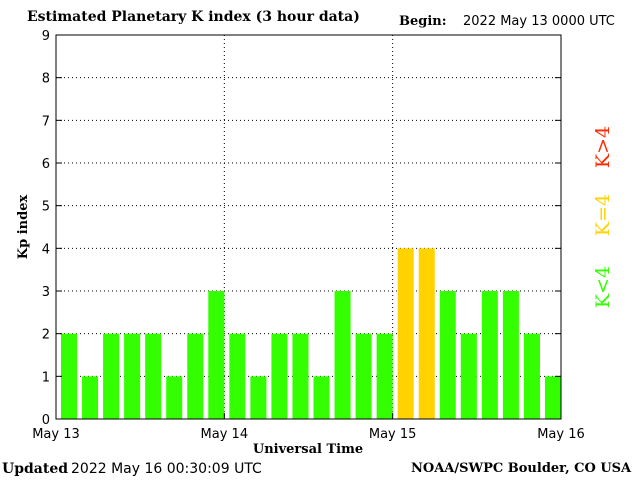 Image resolution: width=640 pixels, height=480 pixels. Describe the element at coordinates (46, 292) in the screenshot. I see `y-tick-label: 3` at that location.